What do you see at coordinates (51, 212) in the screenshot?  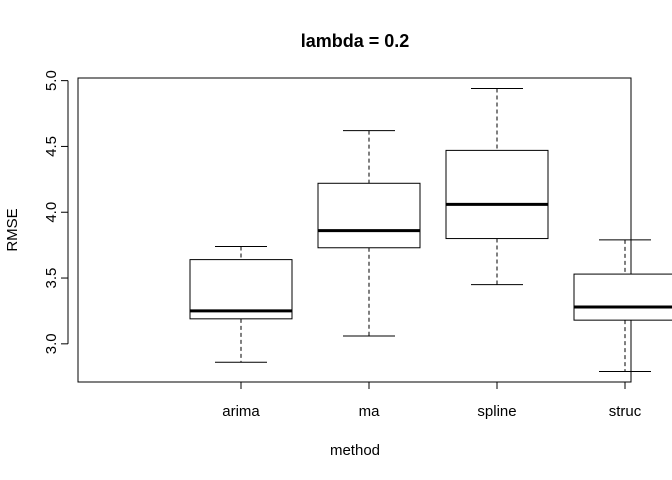 I see `y-tick-label: 4.0` at bounding box center [51, 212].